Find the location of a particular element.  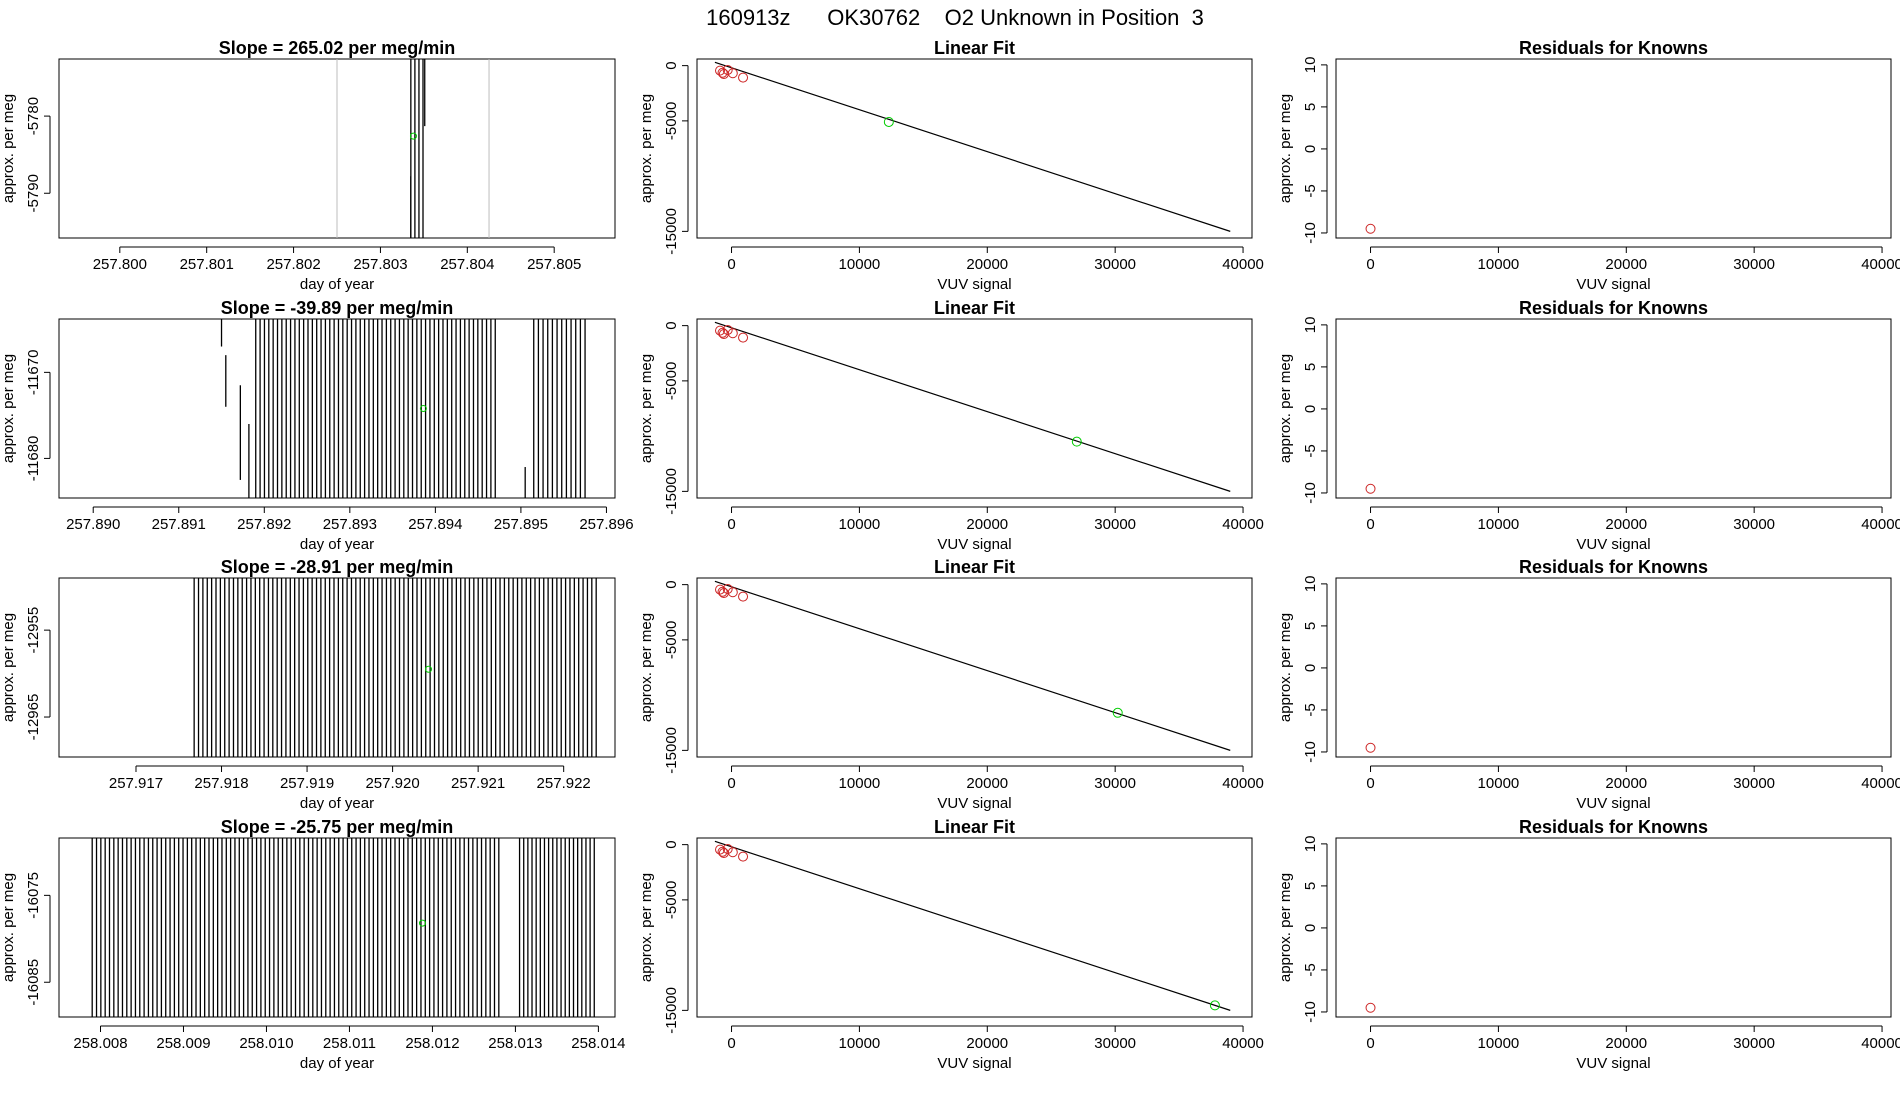

x-tick-label: 258.014 is located at coordinates (598, 1043).